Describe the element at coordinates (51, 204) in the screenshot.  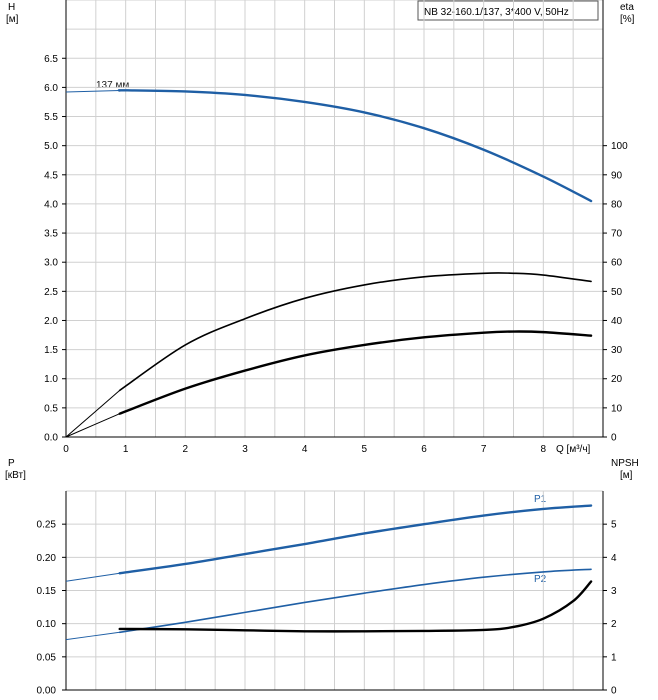
I see `top-left-tick-label: 4.0` at that location.